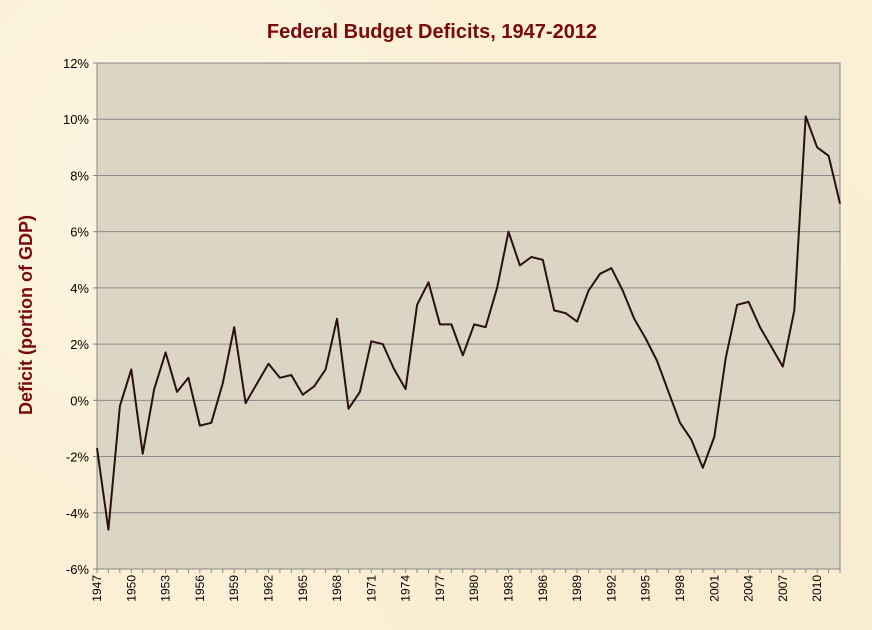 This screenshot has width=872, height=630. I want to click on chart-title: Federal Budget Deficits, 1947-2012, so click(432, 32).